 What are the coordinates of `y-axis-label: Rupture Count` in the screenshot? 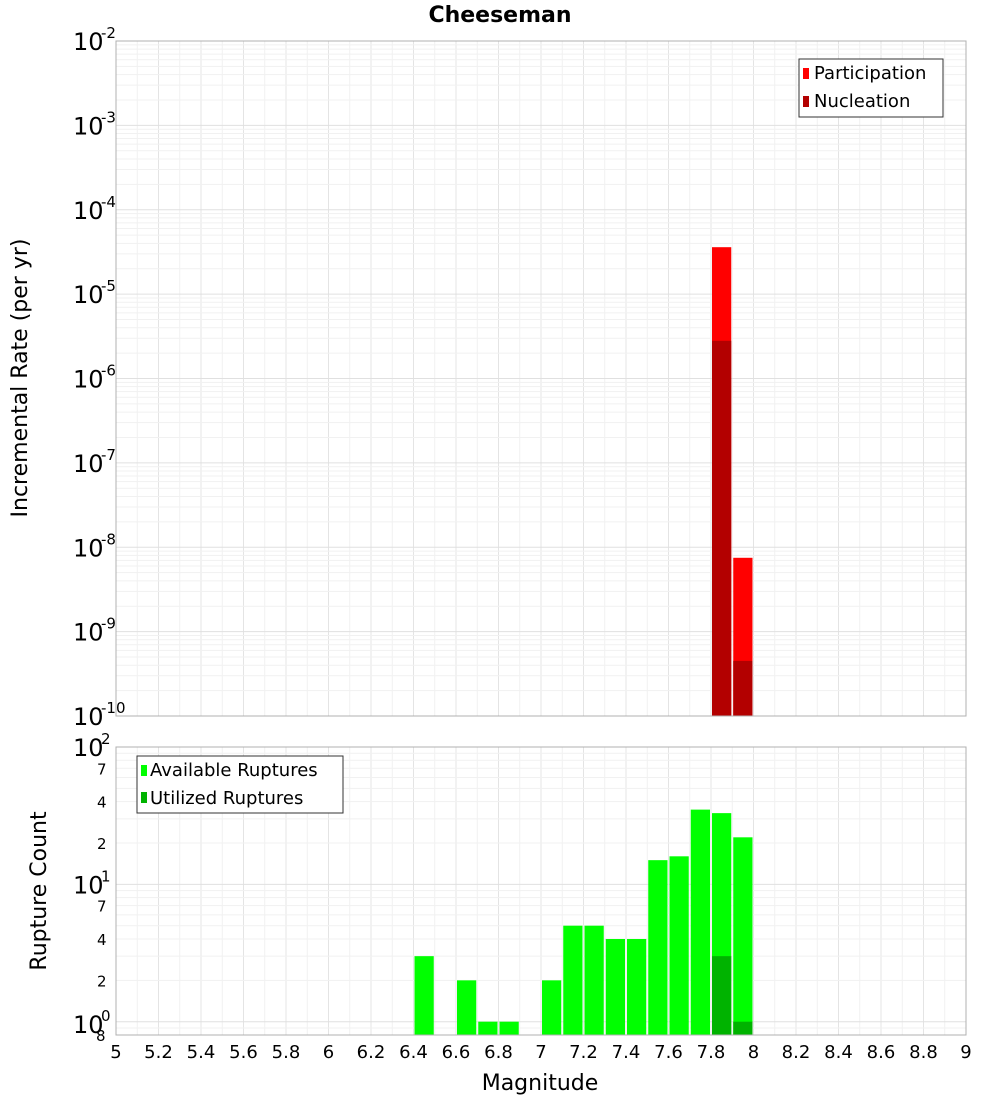 It's located at (39, 891).